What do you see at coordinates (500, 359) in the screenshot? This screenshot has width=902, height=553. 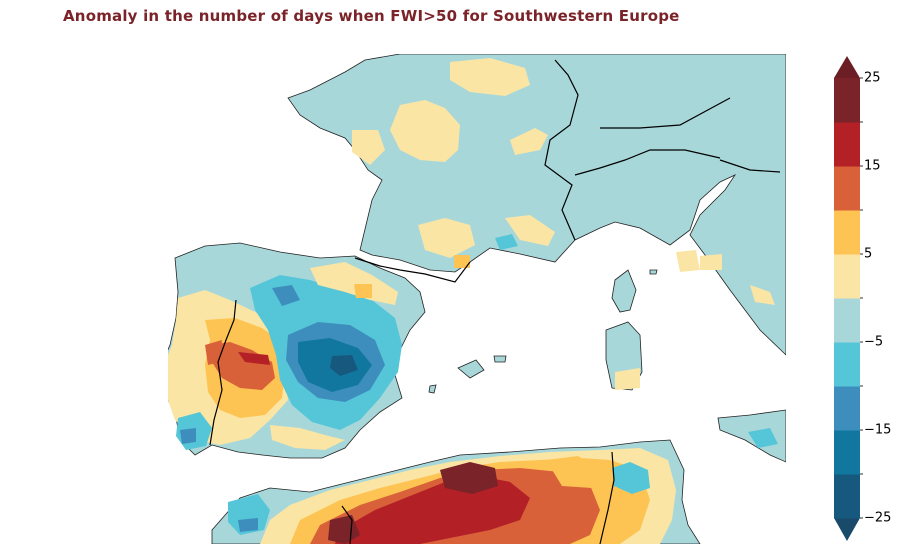 I see `land-menorca` at bounding box center [500, 359].